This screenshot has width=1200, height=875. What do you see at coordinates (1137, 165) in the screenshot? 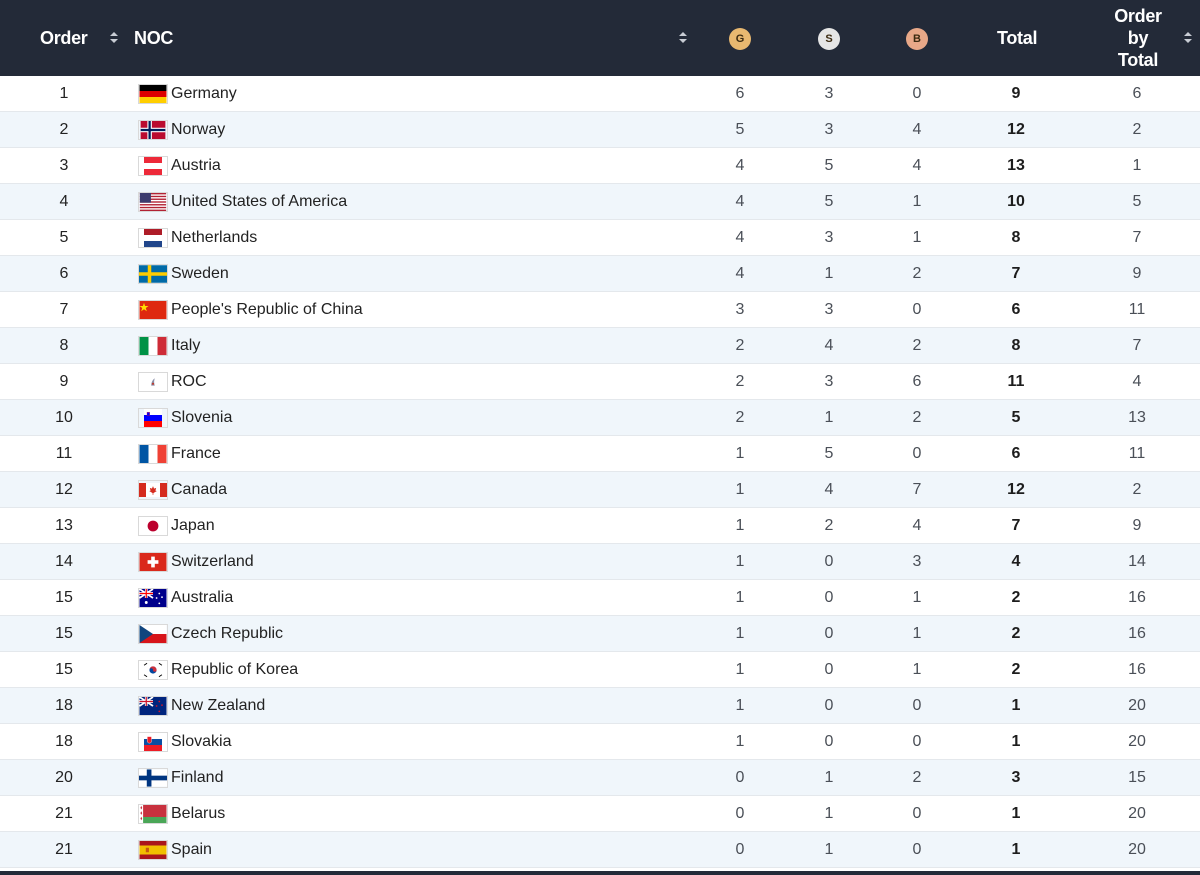
I see `order-by-total-cell: 1` at bounding box center [1137, 165].